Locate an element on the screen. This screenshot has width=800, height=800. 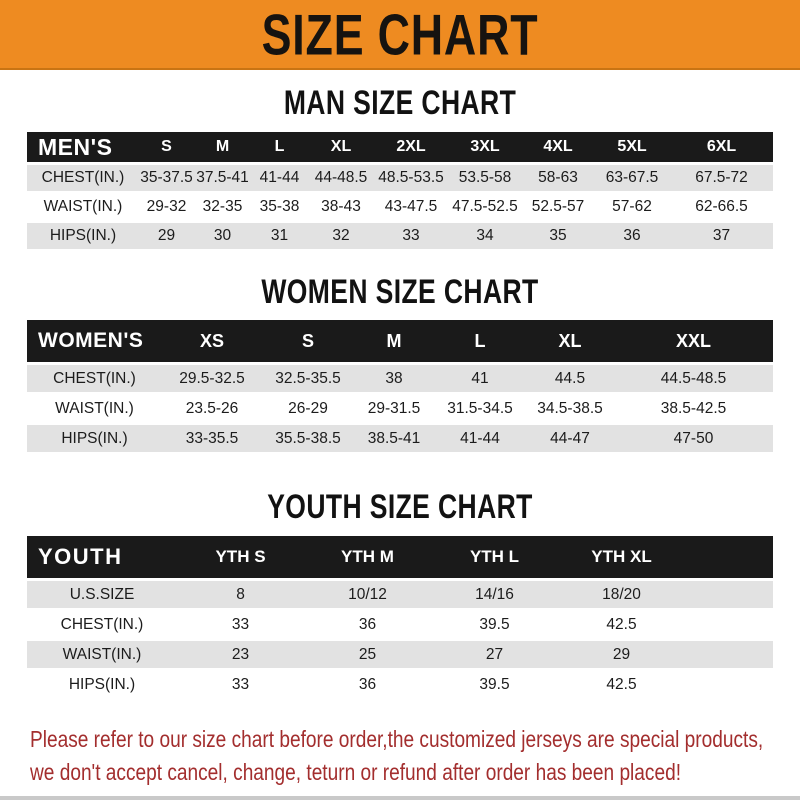
women-header-row: WOMEN'S XS S M L XL XXL is located at coordinates (400, 341).